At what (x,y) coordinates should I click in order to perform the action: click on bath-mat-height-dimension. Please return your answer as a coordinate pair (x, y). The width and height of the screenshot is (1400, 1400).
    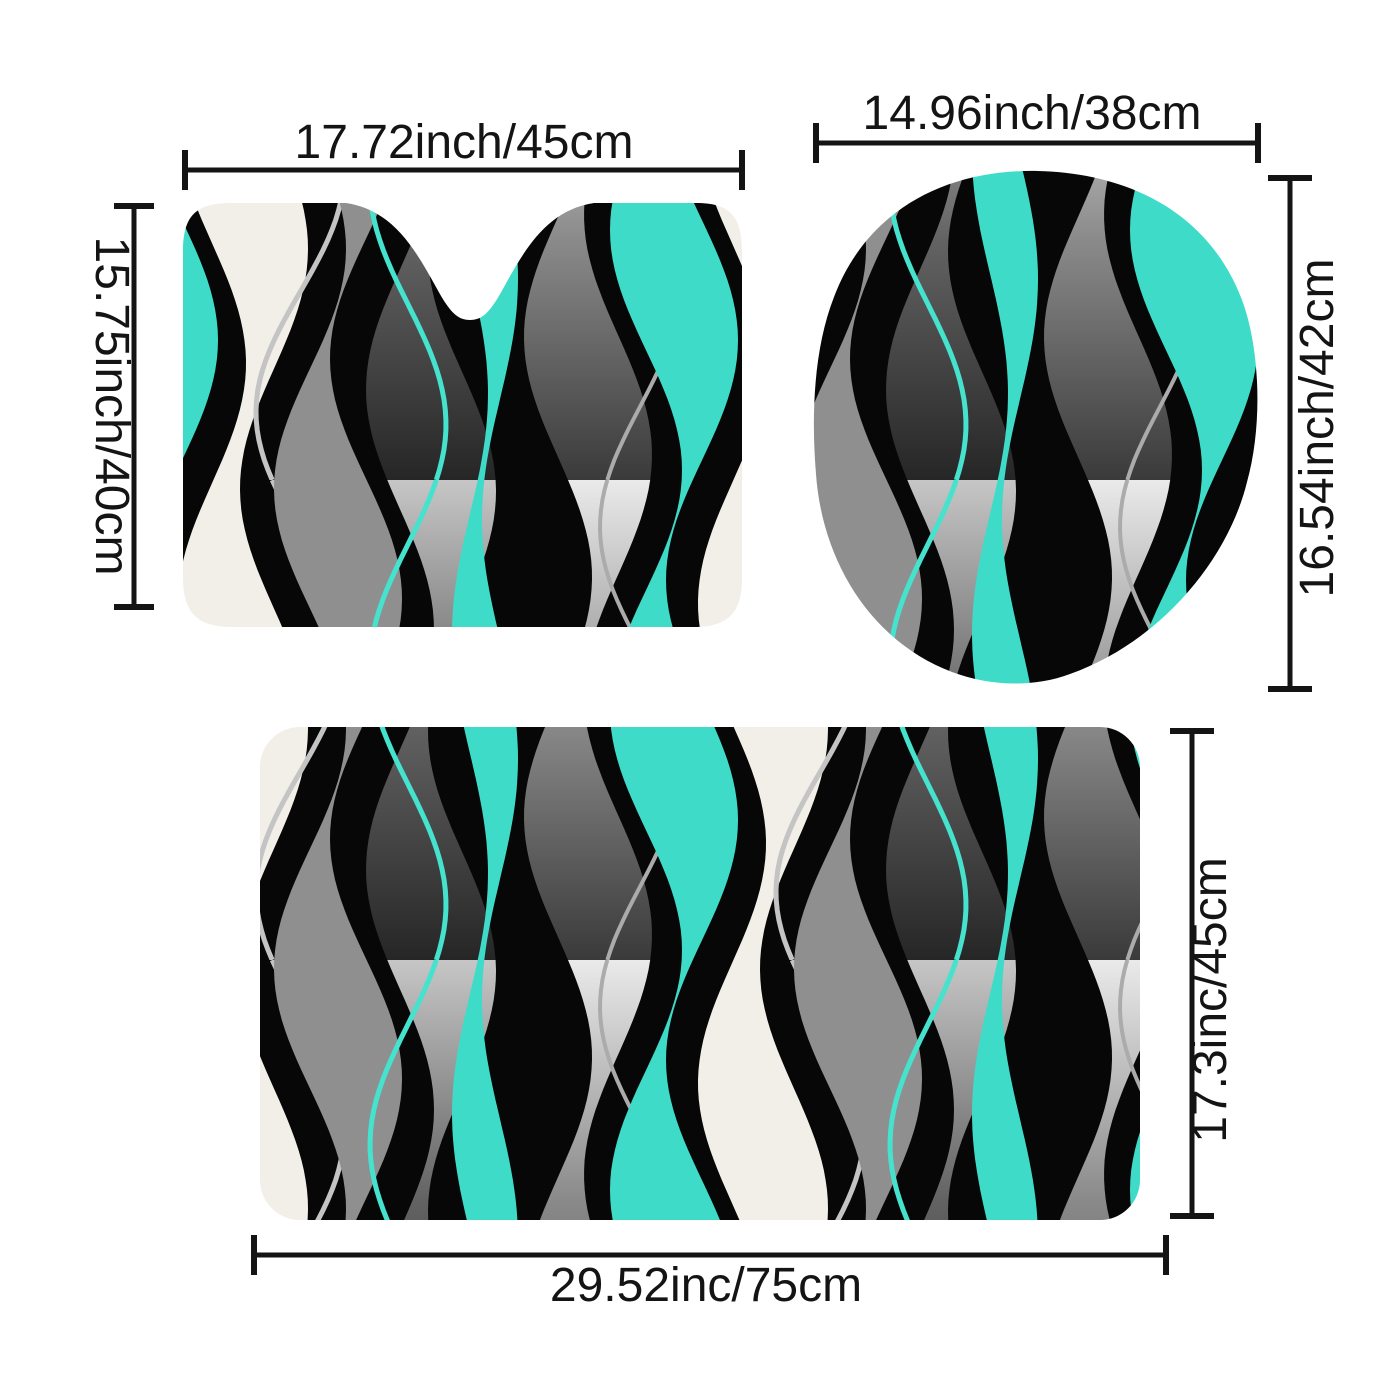
    Looking at the image, I should click on (1192, 973).